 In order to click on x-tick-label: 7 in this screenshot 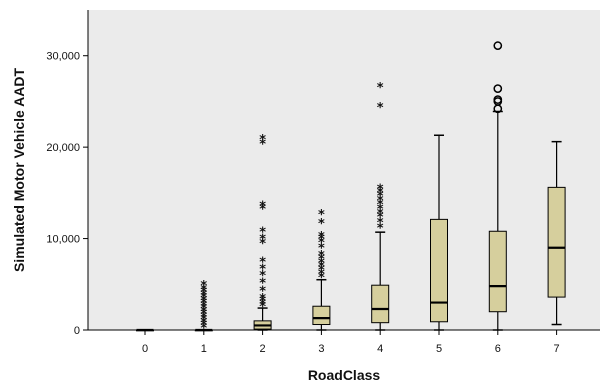, I will do `click(557, 349)`.